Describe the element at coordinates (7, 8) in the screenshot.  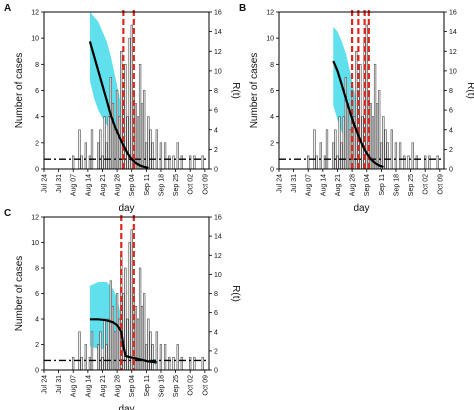
I see `panel-label: A` at that location.